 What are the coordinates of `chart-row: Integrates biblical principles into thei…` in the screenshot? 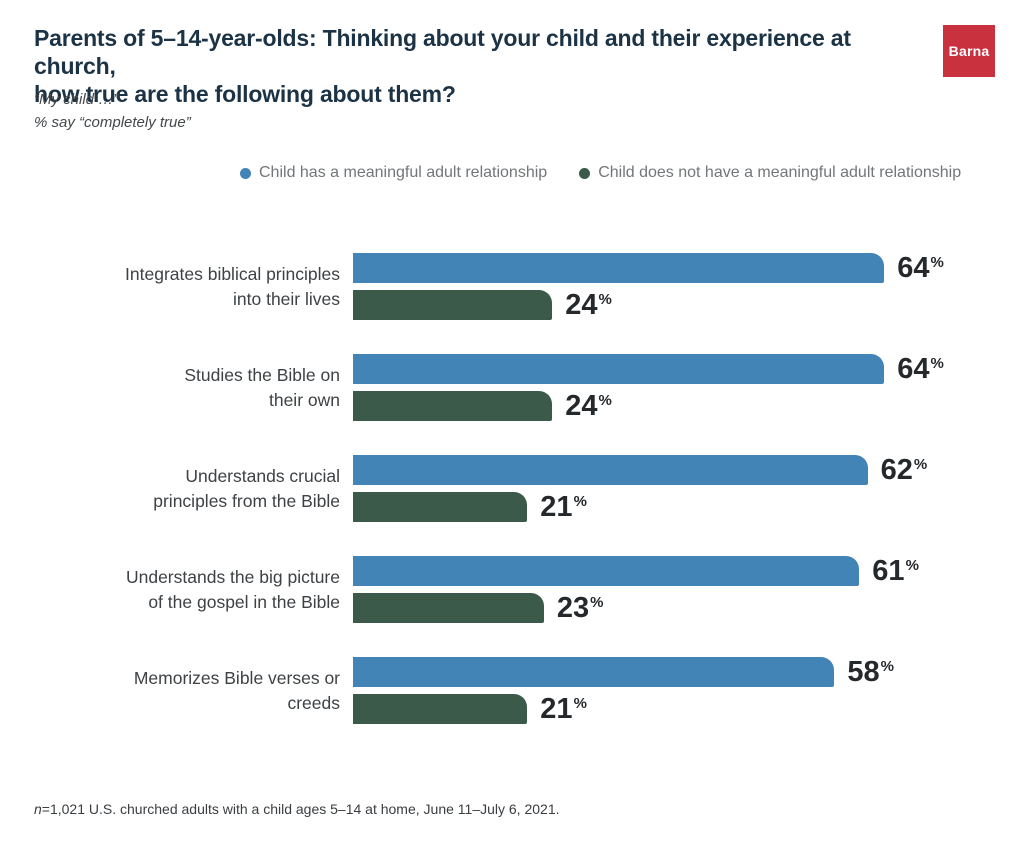 It's located at (489, 286).